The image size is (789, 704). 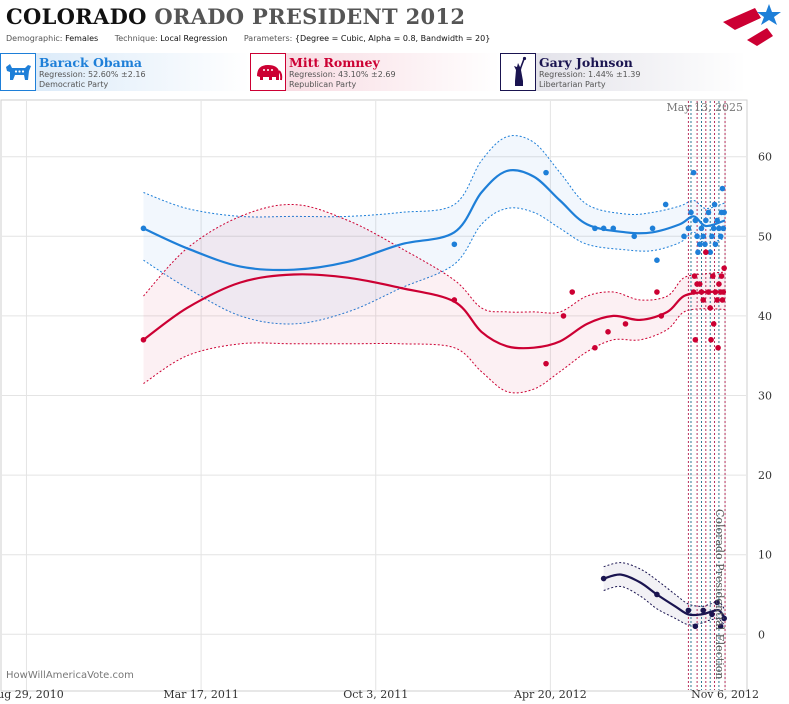 I want to click on demographic-value: Females, so click(x=82, y=38).